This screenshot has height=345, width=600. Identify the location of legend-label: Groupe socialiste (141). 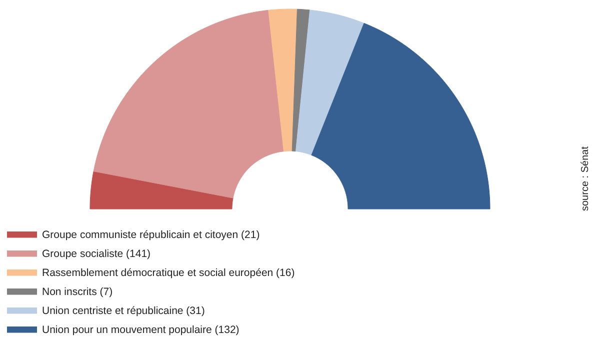
(96, 254).